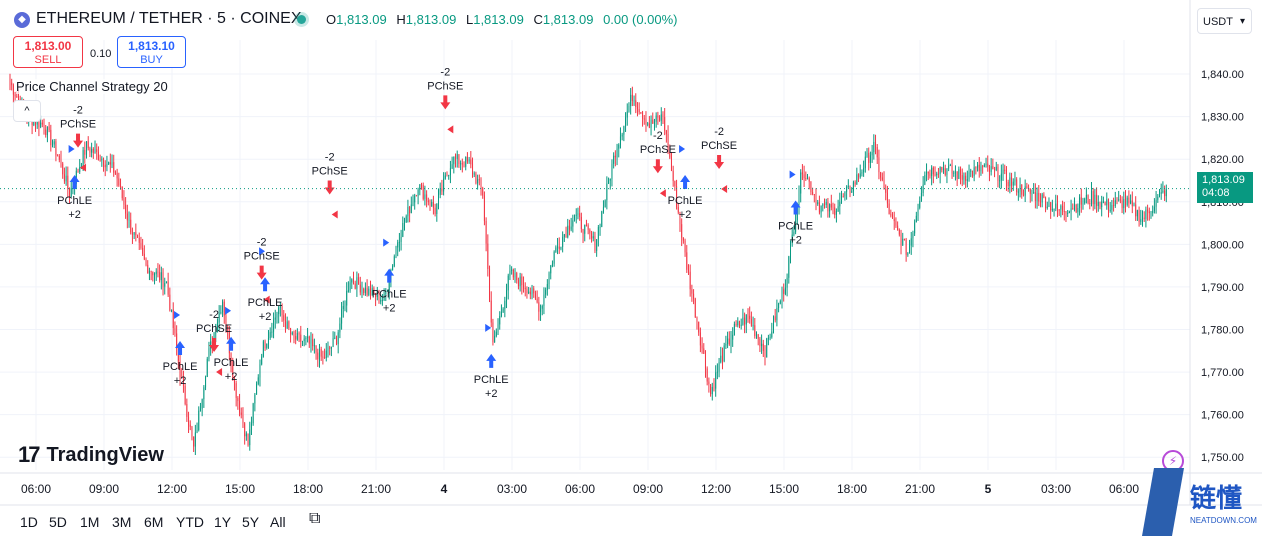 The image size is (1262, 539). What do you see at coordinates (795, 208) in the screenshot?
I see `long-entry-signal: PChLE +2` at bounding box center [795, 208].